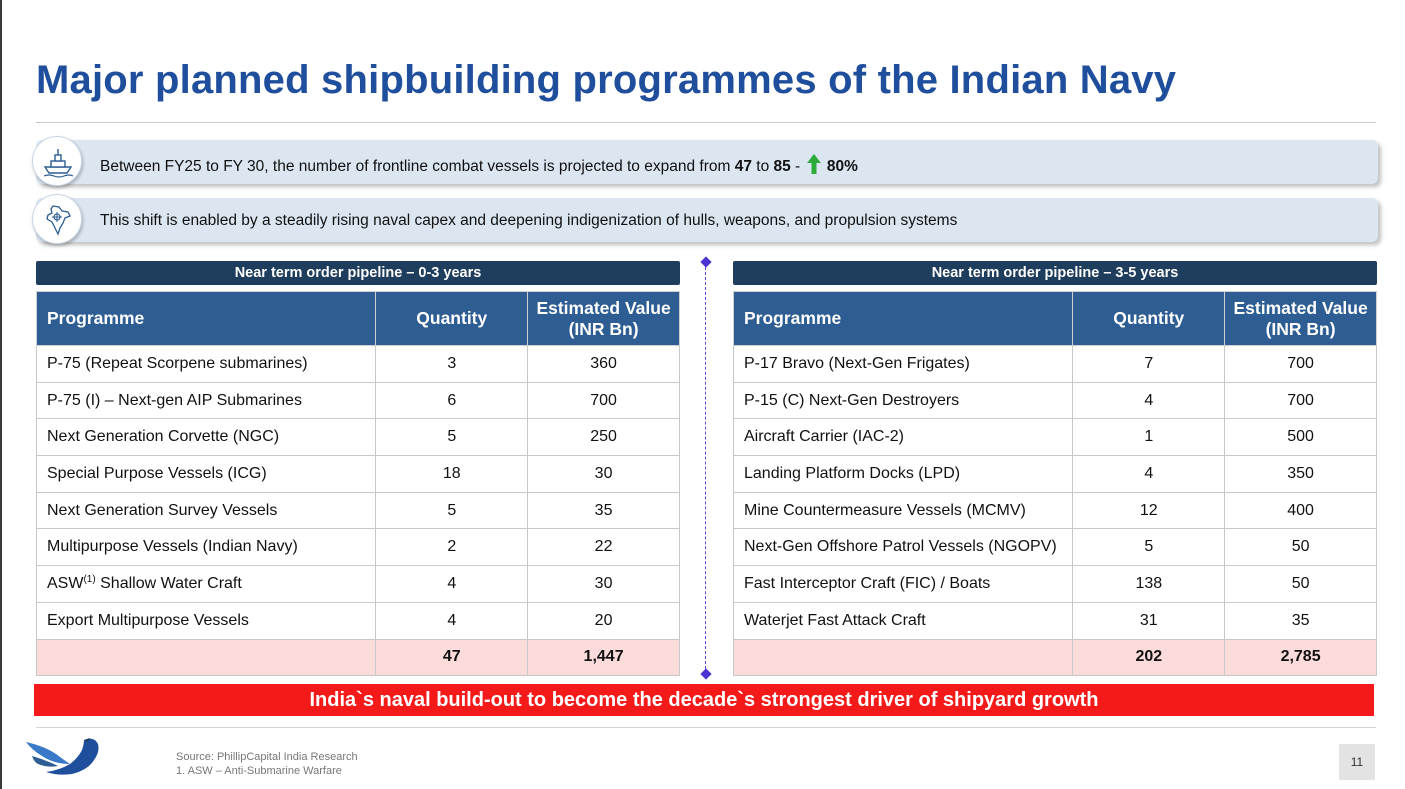 The height and width of the screenshot is (789, 1405). I want to click on table-row: Next Generation Survey Vessels 5 35, so click(357, 510).